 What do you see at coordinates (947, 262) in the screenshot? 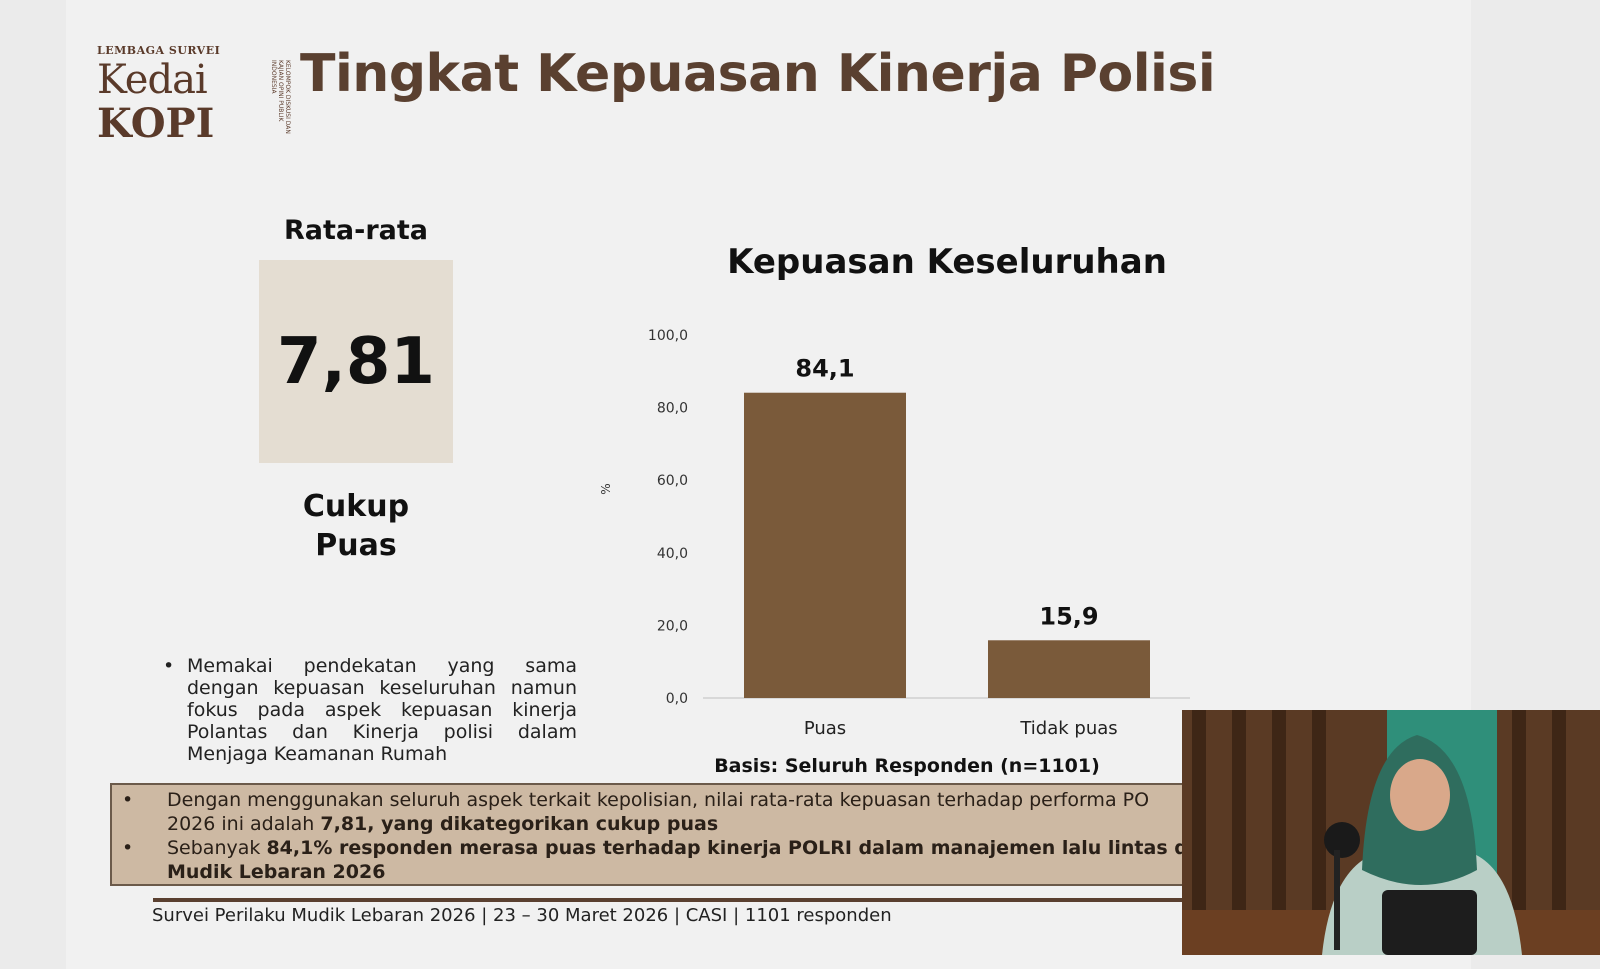
I see `chart-title: Kepuasan Keseluruhan` at bounding box center [947, 262].